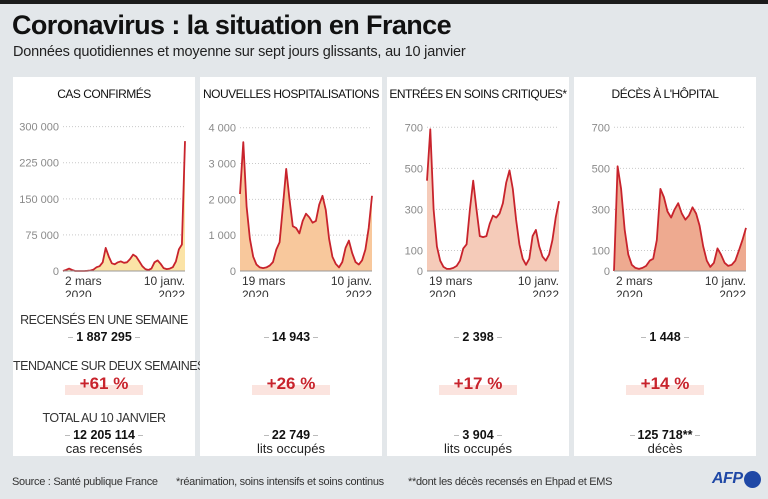  I want to click on total-value-text: 12 205 114, so click(104, 435).